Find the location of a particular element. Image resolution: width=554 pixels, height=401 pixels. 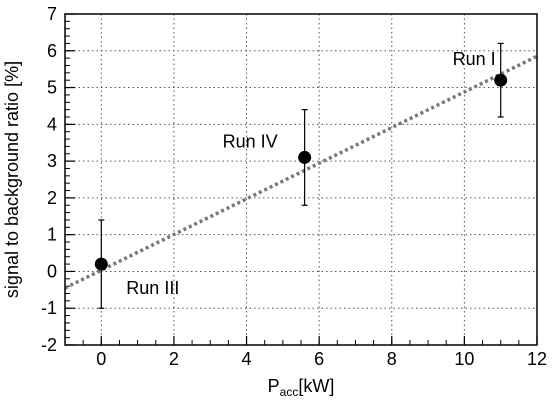

y-tick-label: 3 is located at coordinates (52, 161).